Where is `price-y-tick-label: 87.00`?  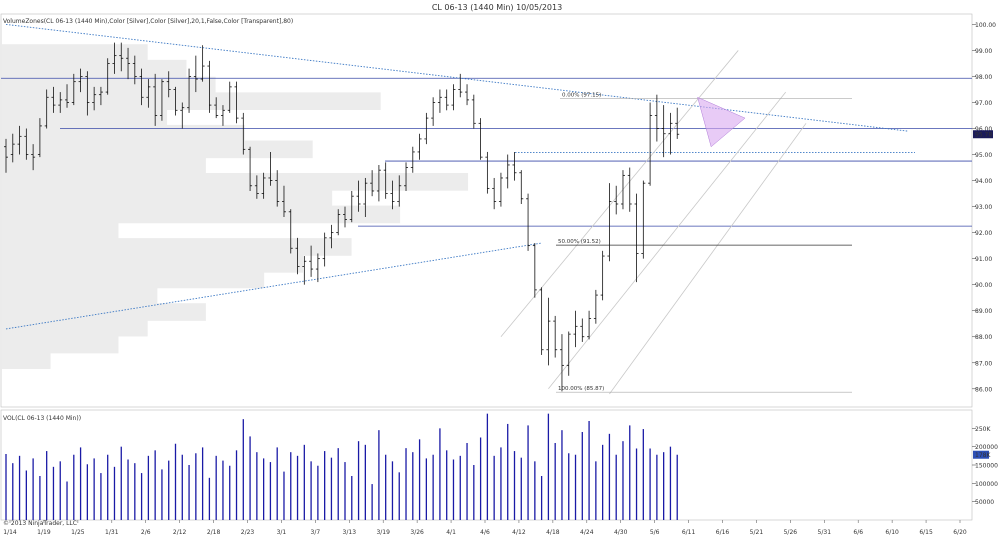
price-y-tick-label: 87.00 is located at coordinates (983, 363).